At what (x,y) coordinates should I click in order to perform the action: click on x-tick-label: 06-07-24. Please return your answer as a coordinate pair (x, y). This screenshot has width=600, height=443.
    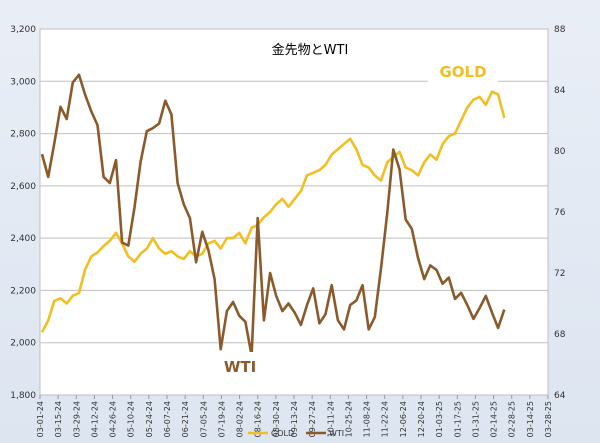
    Looking at the image, I should click on (167, 419).